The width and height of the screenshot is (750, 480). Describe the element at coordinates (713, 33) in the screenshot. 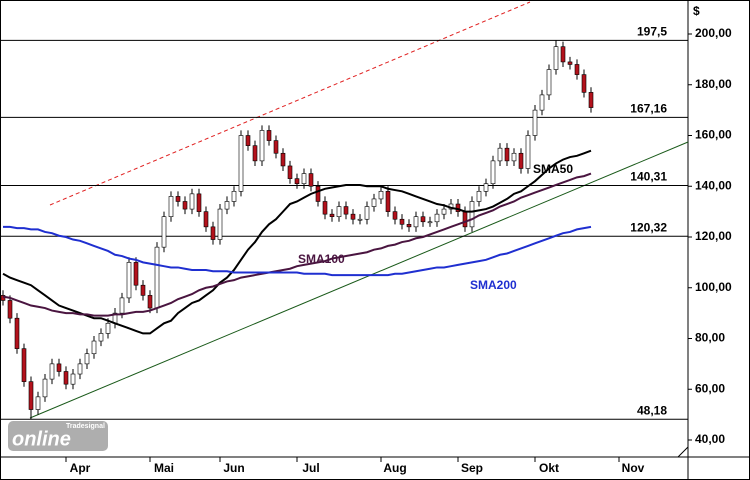

I see `y-tick-label: 200,00` at that location.